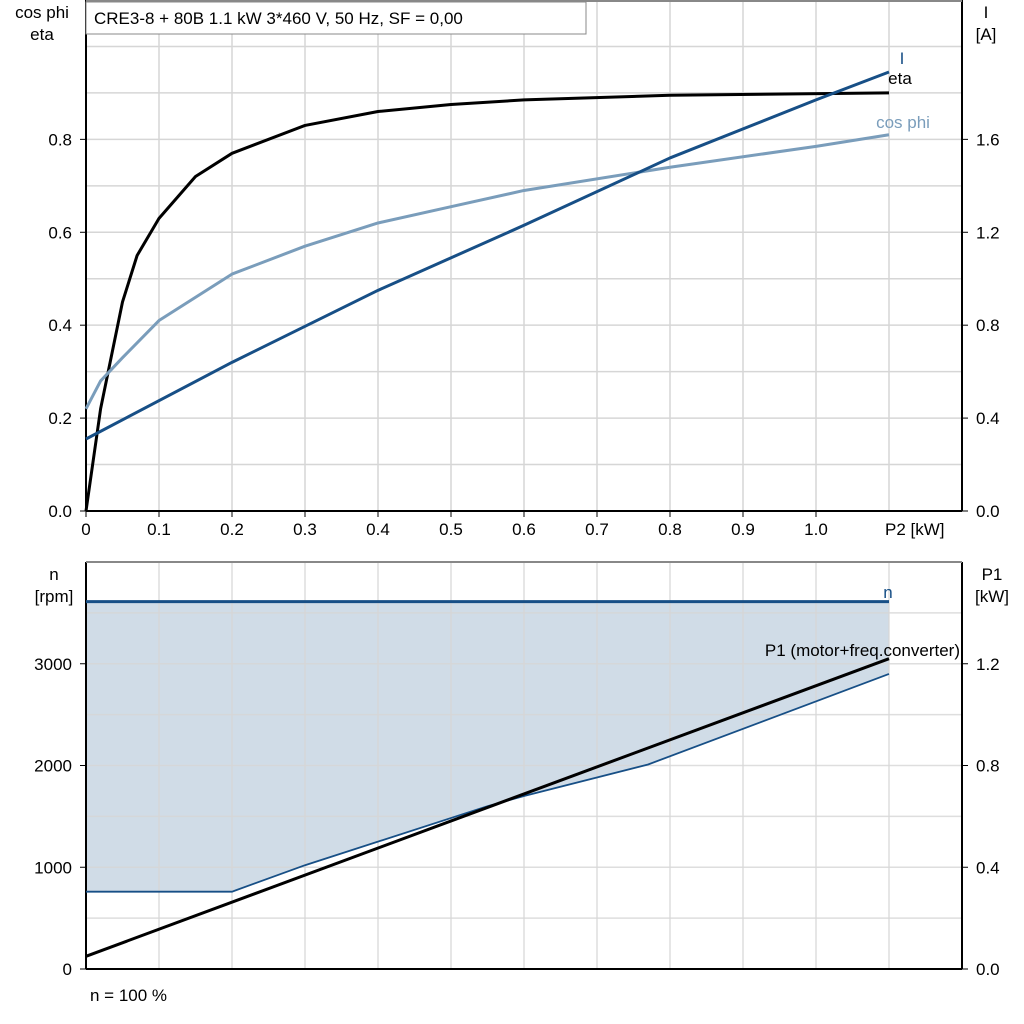 This screenshot has width=1024, height=1024. I want to click on x-tick-label: 0.1, so click(159, 529).